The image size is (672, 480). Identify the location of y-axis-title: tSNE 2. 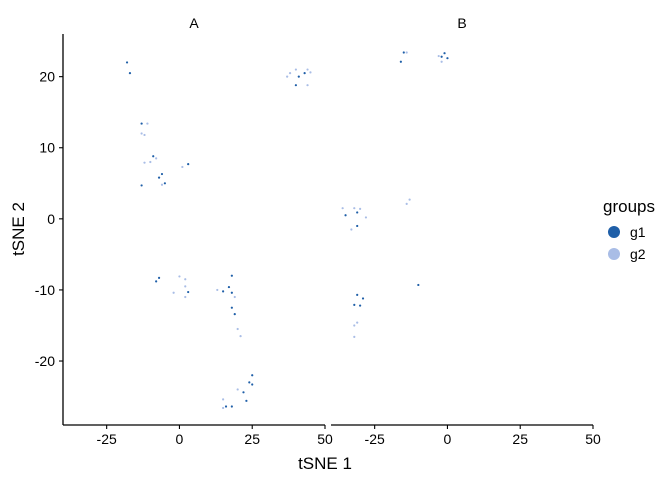
(18, 229).